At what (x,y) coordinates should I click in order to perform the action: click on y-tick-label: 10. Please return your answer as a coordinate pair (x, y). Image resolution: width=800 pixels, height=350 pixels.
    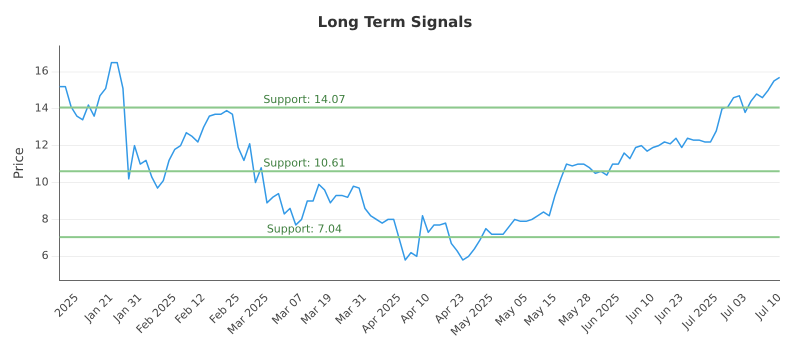
    Looking at the image, I should click on (41, 181).